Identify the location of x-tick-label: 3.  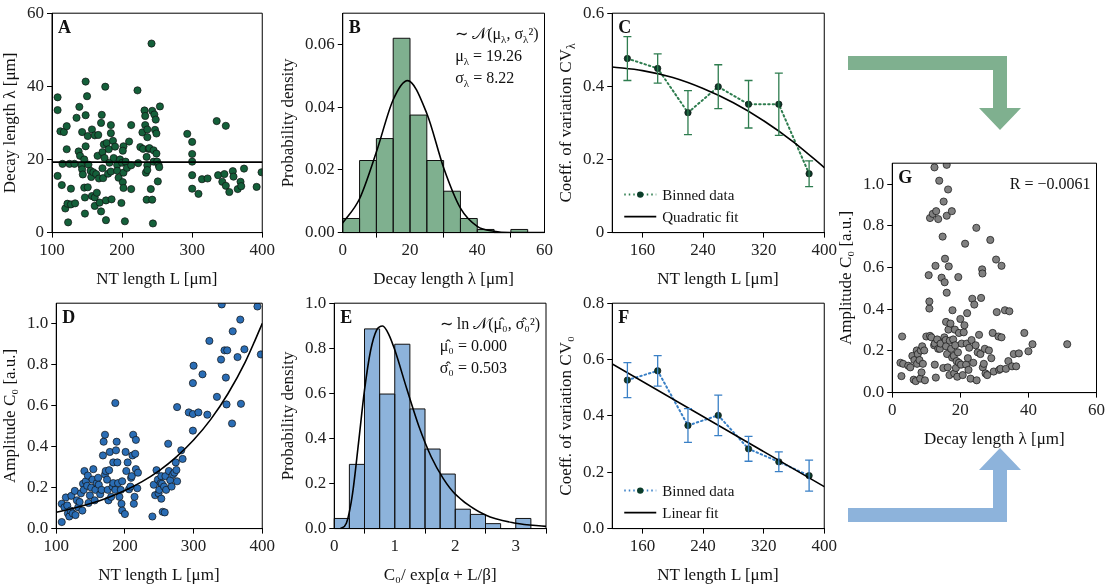
(515, 546).